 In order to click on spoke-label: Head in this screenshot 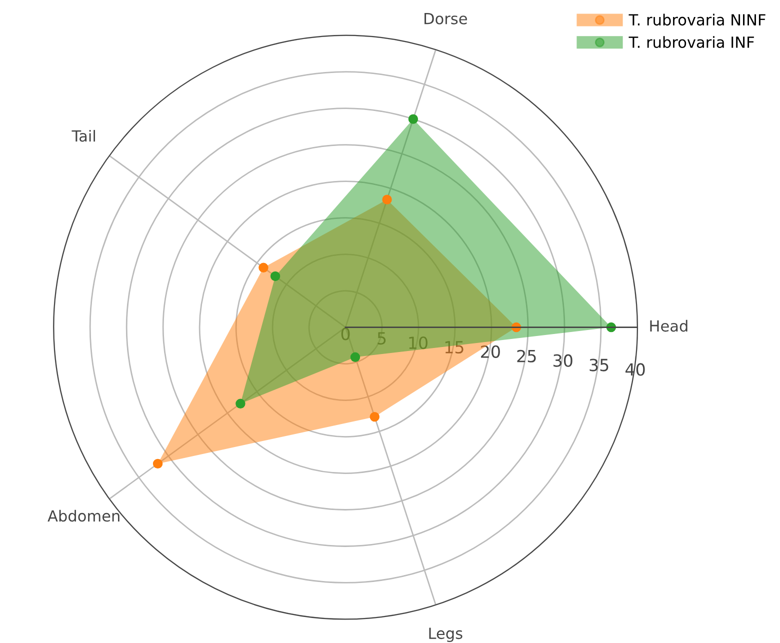, I will do `click(669, 326)`.